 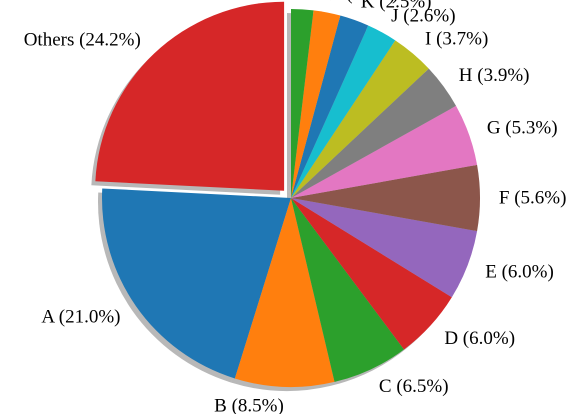 I want to click on slice-label-e: E (6.0%), so click(x=519, y=272).